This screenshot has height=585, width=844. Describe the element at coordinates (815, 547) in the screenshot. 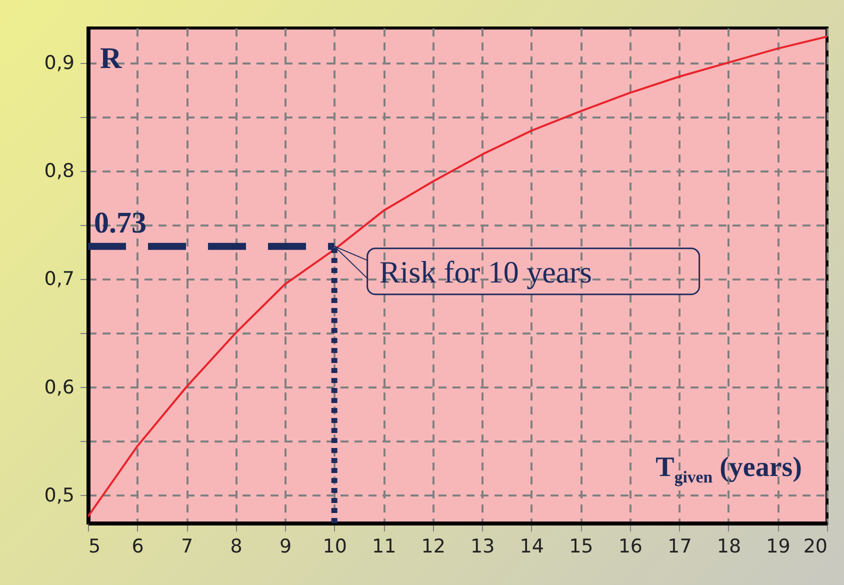

I see `x-tick-label: 20` at that location.